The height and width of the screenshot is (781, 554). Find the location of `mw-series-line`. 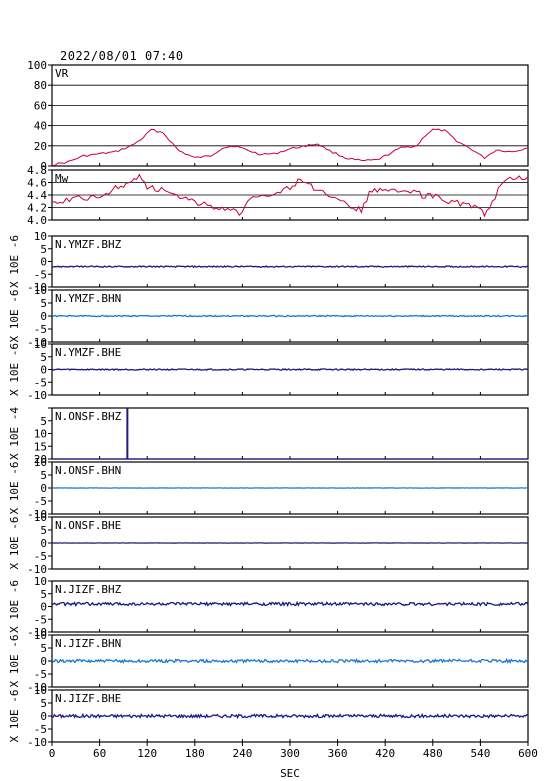

mw-series-line is located at coordinates (290, 195).